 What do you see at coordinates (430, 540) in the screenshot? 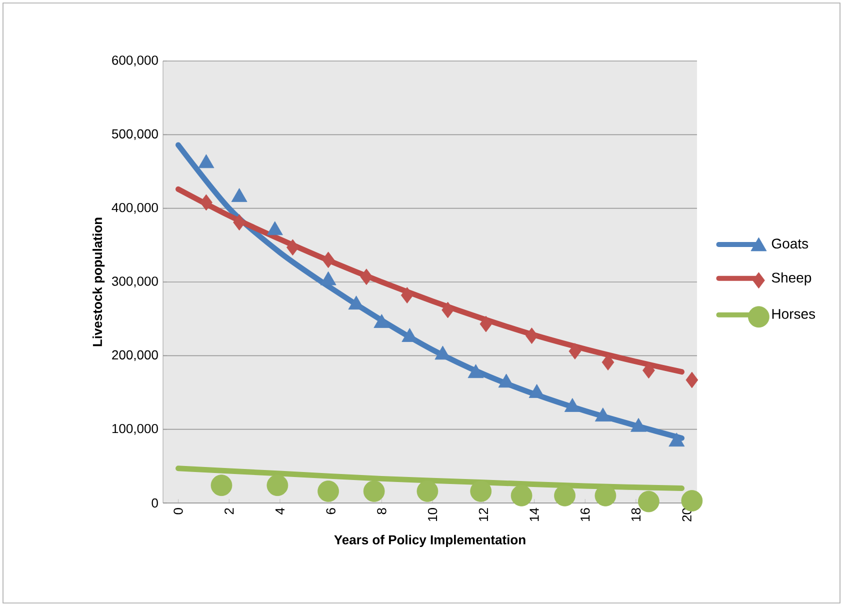
I see `x-axis-title: Years of Policy Implementation` at bounding box center [430, 540].